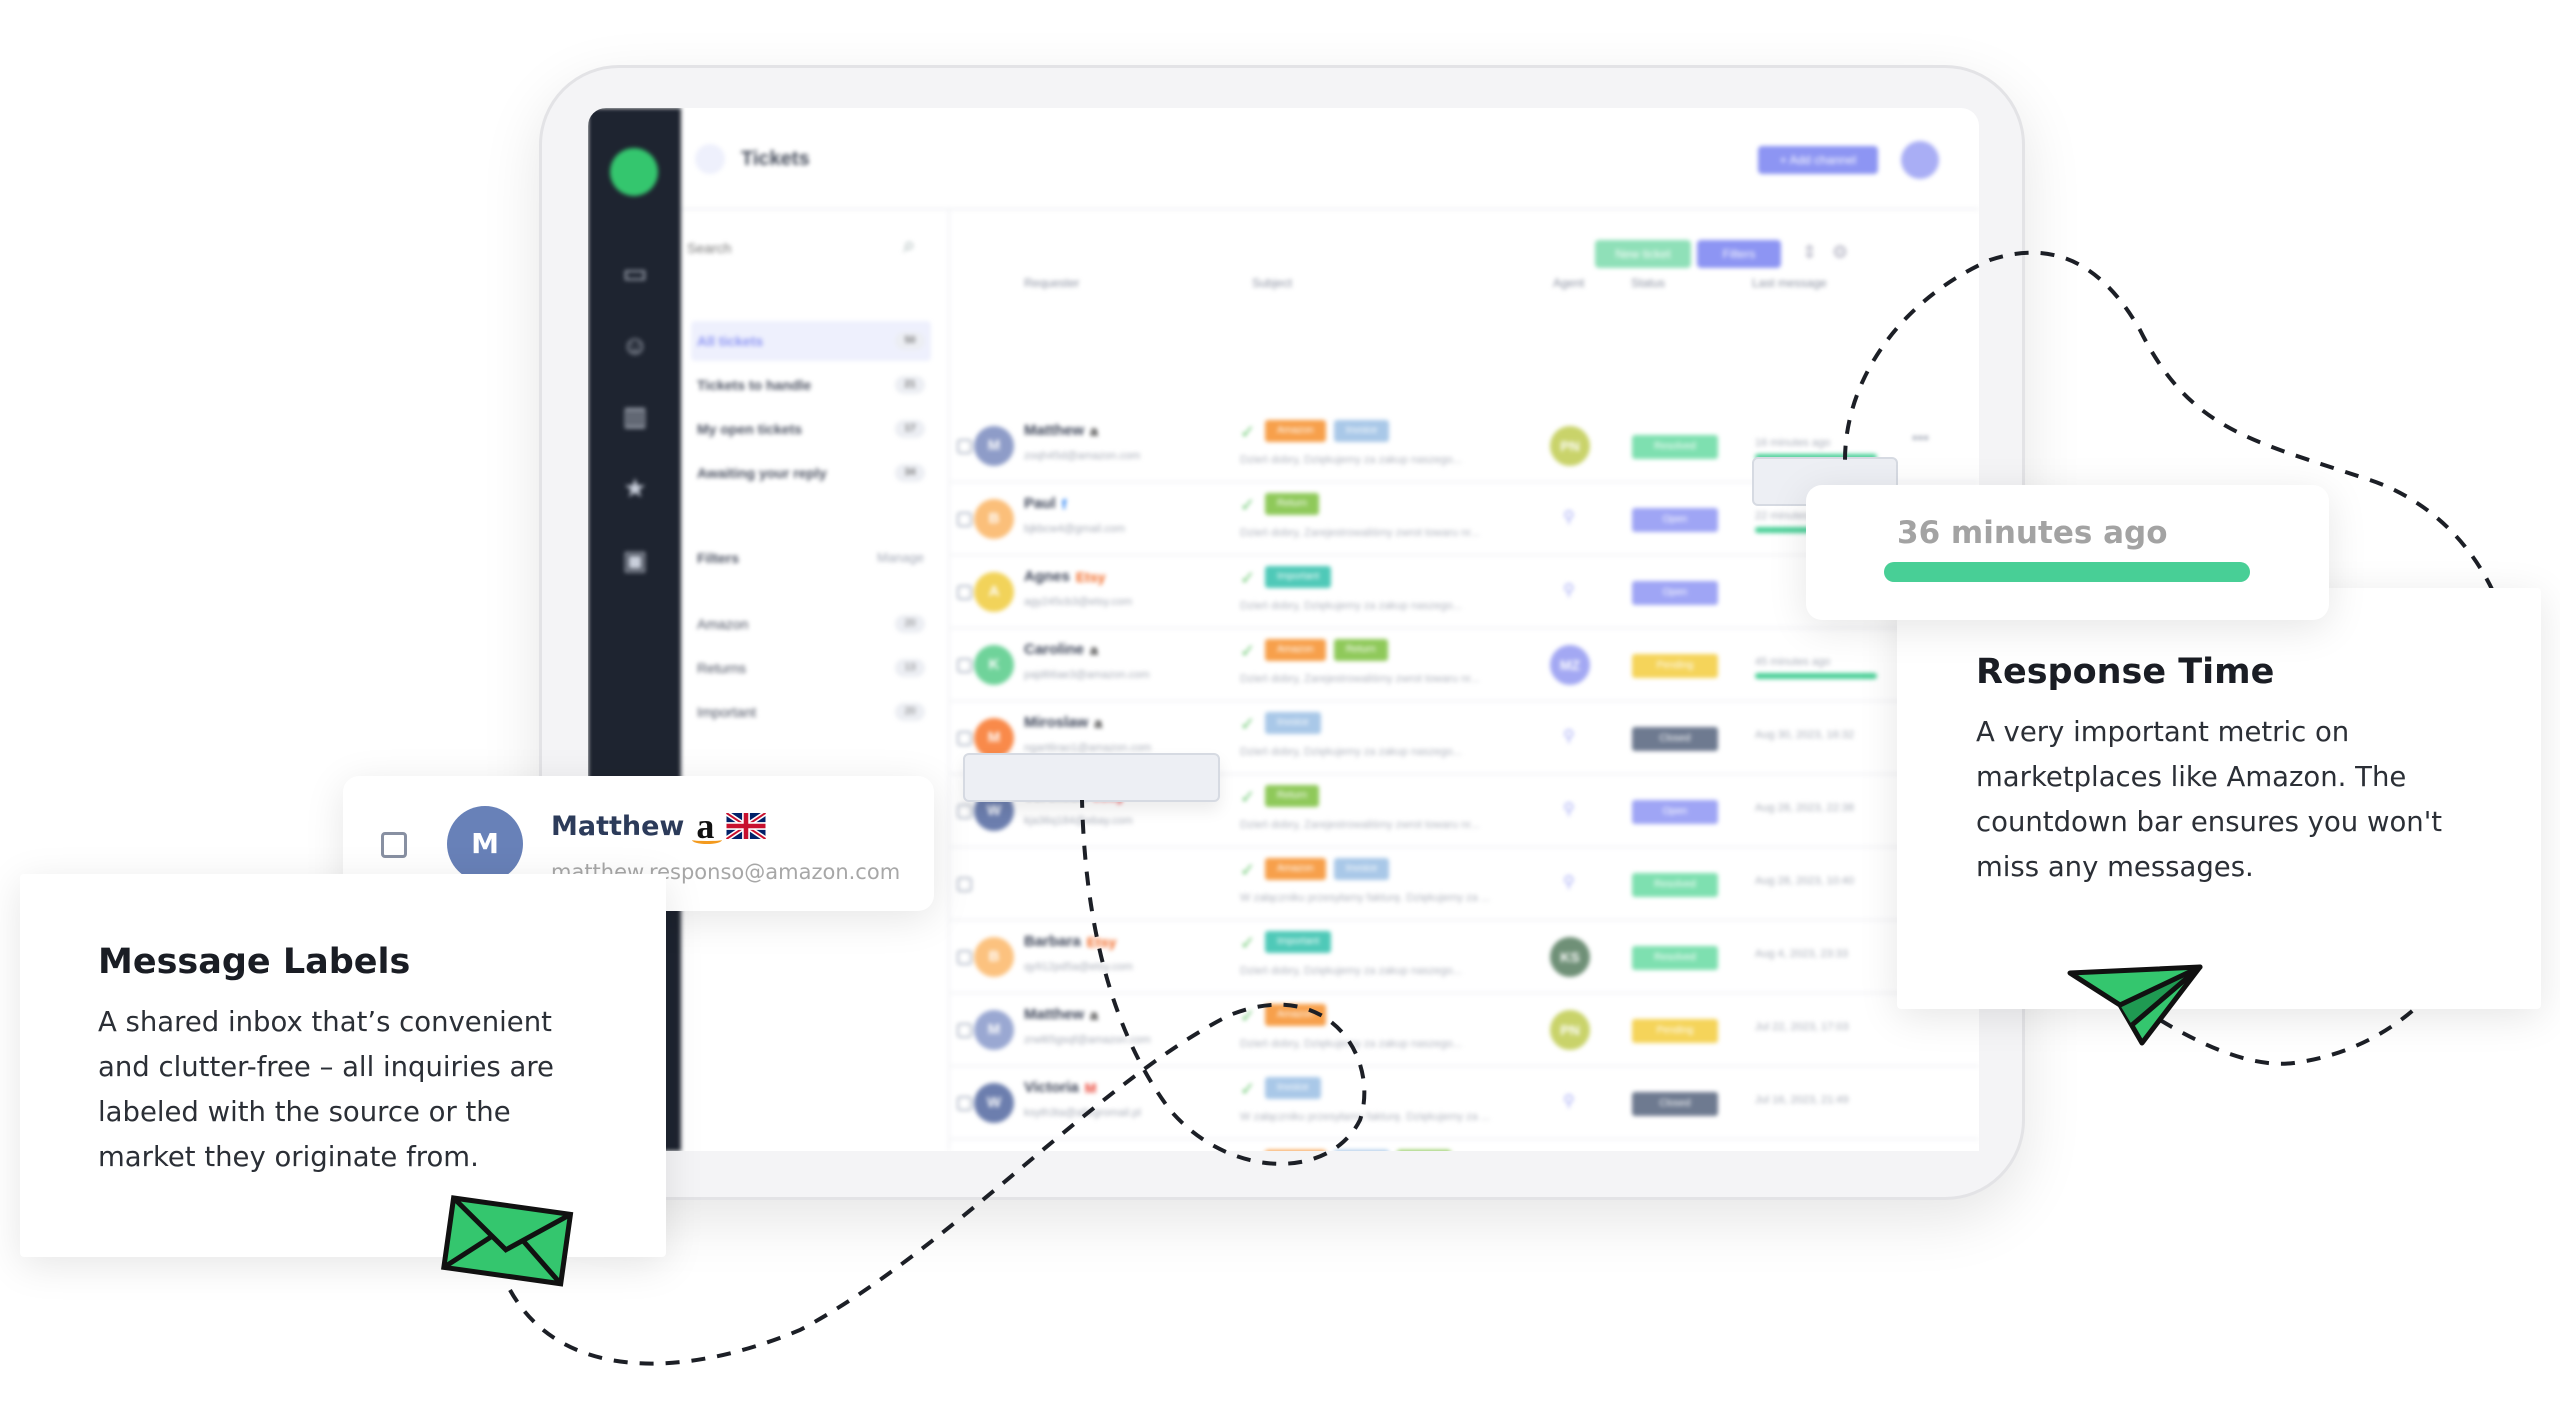 This screenshot has height=1418, width=2560. Describe the element at coordinates (635, 488) in the screenshot. I see `star-icon: ★` at that location.